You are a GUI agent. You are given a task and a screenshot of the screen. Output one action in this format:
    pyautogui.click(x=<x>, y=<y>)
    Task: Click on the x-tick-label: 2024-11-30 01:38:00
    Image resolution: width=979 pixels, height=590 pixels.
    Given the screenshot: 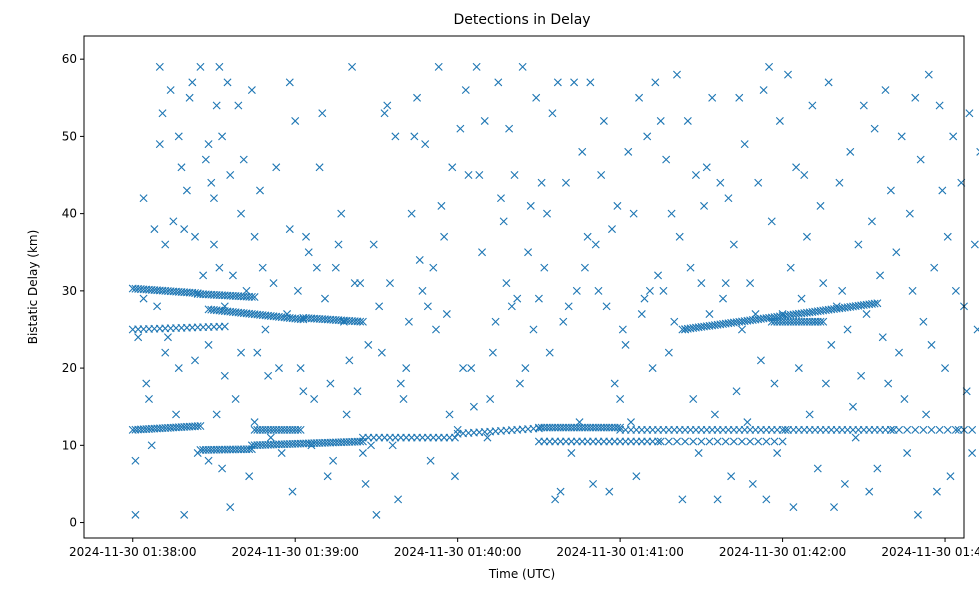 What is the action you would take?
    pyautogui.click(x=132, y=552)
    